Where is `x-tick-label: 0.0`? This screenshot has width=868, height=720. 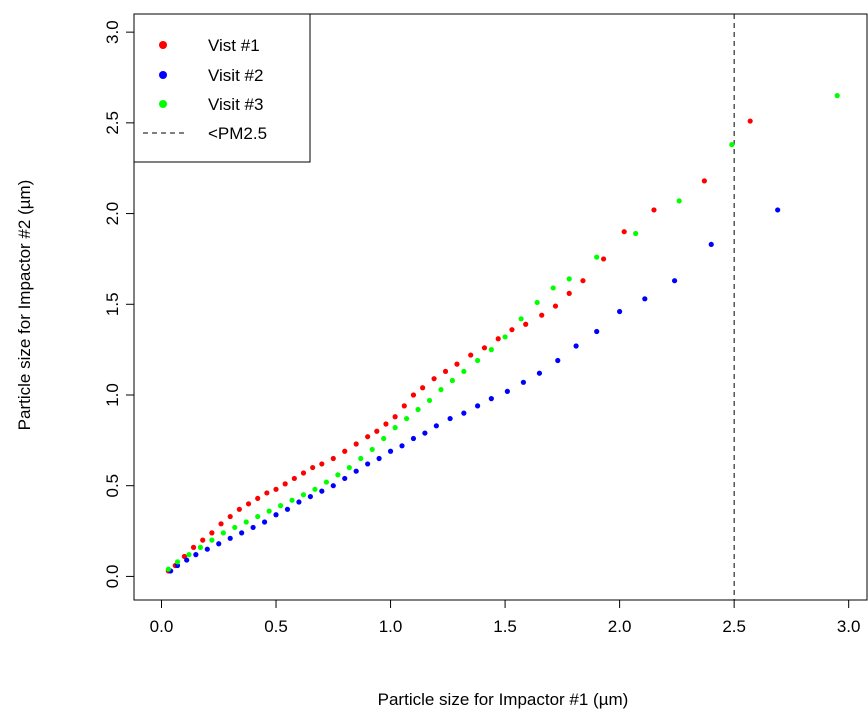 x-tick-label: 0.0 is located at coordinates (162, 626).